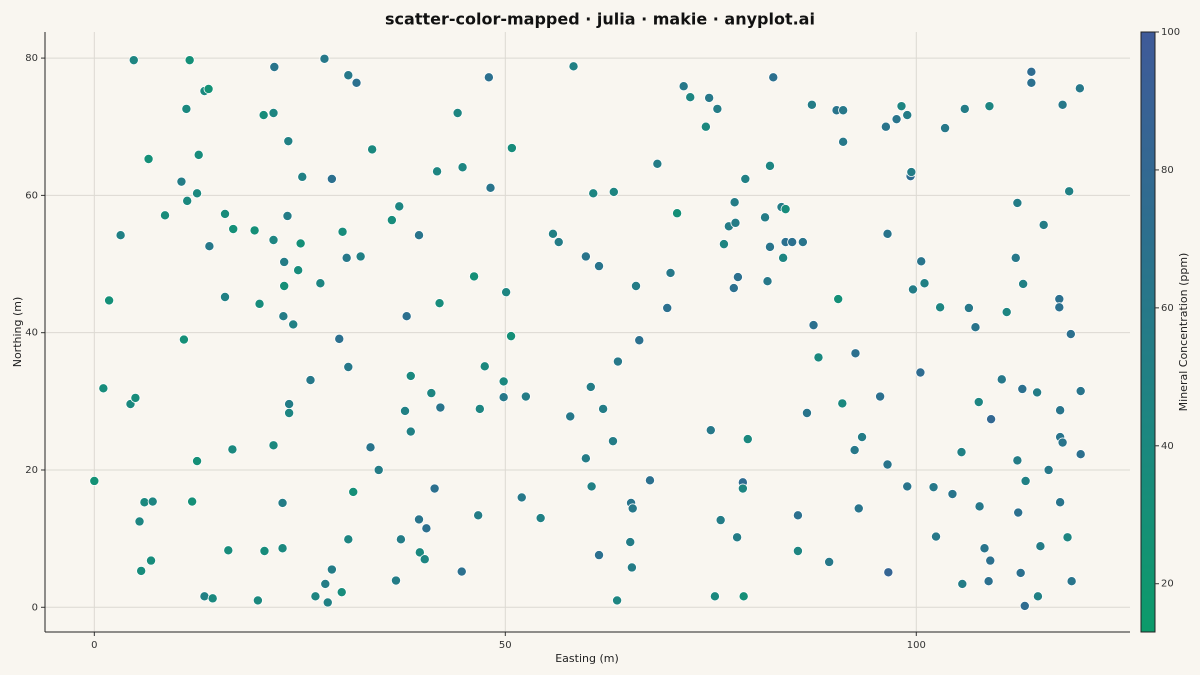  I want to click on colorbar-tick-label: 100, so click(1170, 32).